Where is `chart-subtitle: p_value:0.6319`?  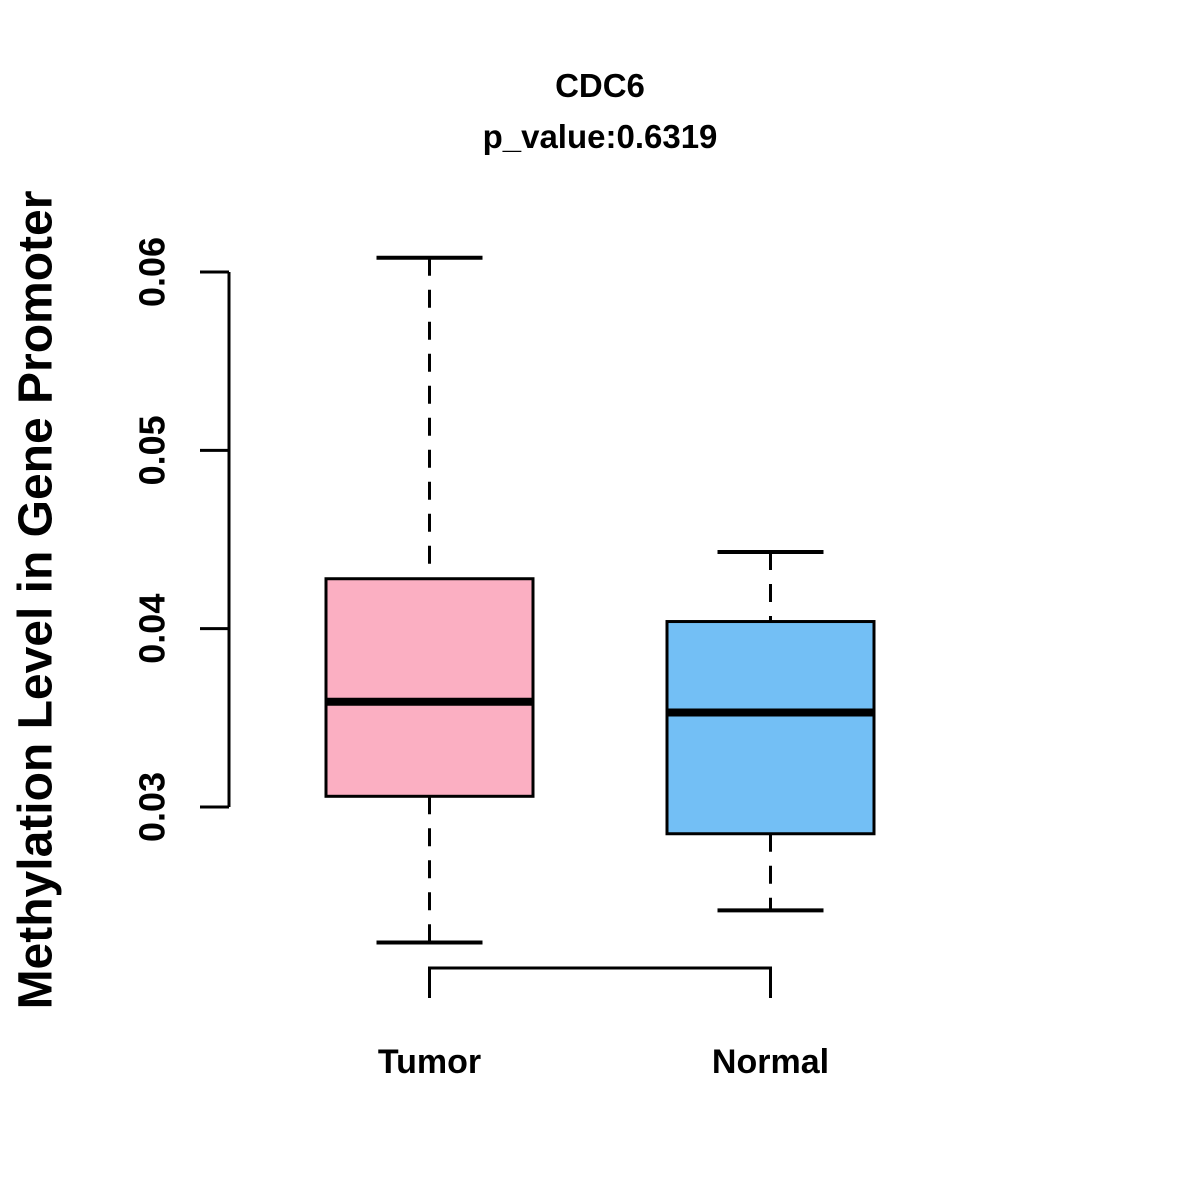 chart-subtitle: p_value:0.6319 is located at coordinates (600, 136).